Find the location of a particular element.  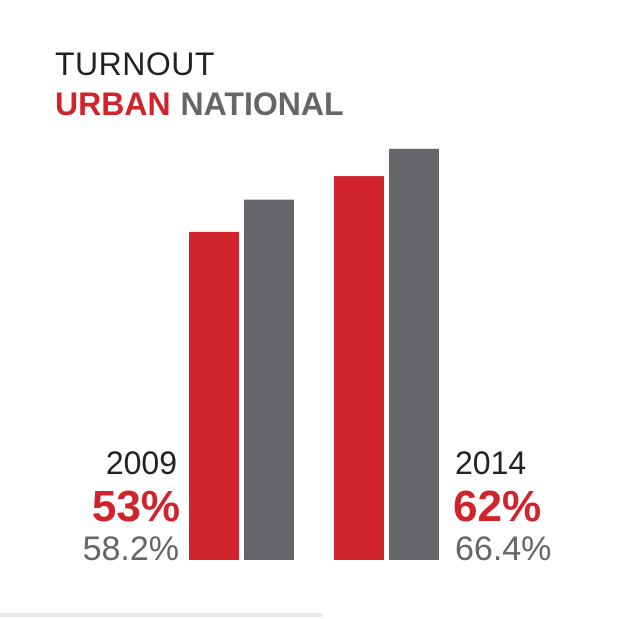

urban-value-label-2009: 53% is located at coordinates (135, 506).